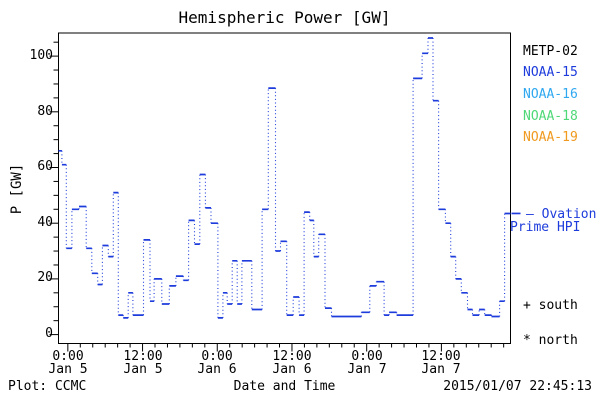 The width and height of the screenshot is (600, 400). I want to click on x-axis-tick-label: 0:00 Jan 6, so click(217, 363).